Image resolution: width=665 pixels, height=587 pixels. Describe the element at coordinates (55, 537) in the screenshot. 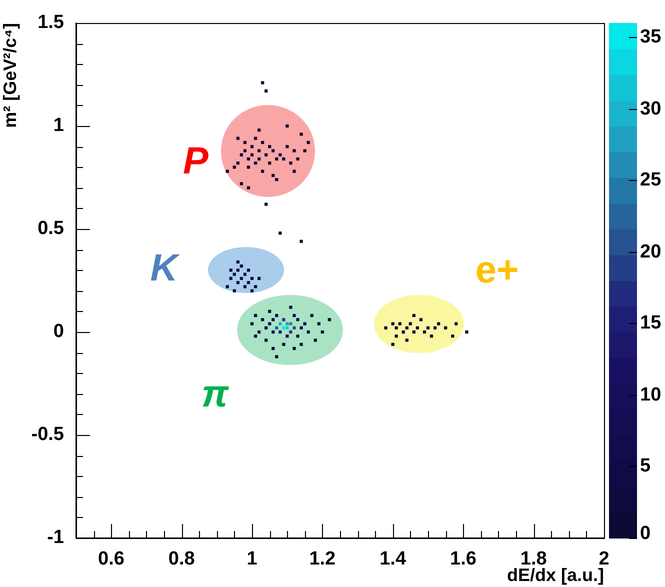

I see `y-tick-label: -1` at that location.